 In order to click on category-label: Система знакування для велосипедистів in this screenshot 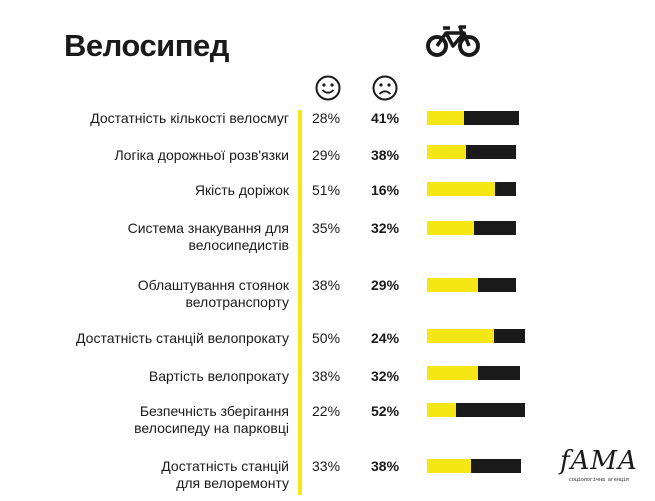, I will do `click(208, 236)`.